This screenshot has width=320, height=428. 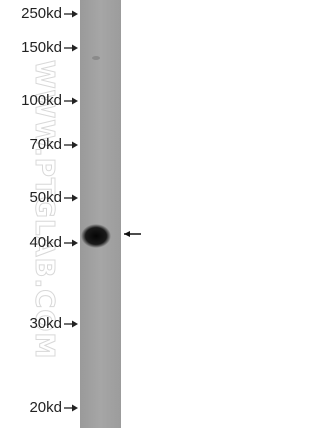 I want to click on marker-label: 40kd, so click(x=45, y=242).